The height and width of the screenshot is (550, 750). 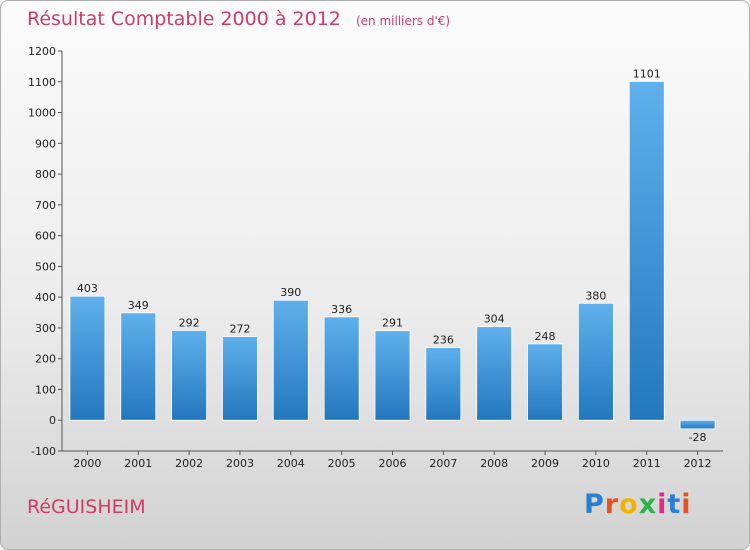 I want to click on bar-2004, so click(x=290, y=360).